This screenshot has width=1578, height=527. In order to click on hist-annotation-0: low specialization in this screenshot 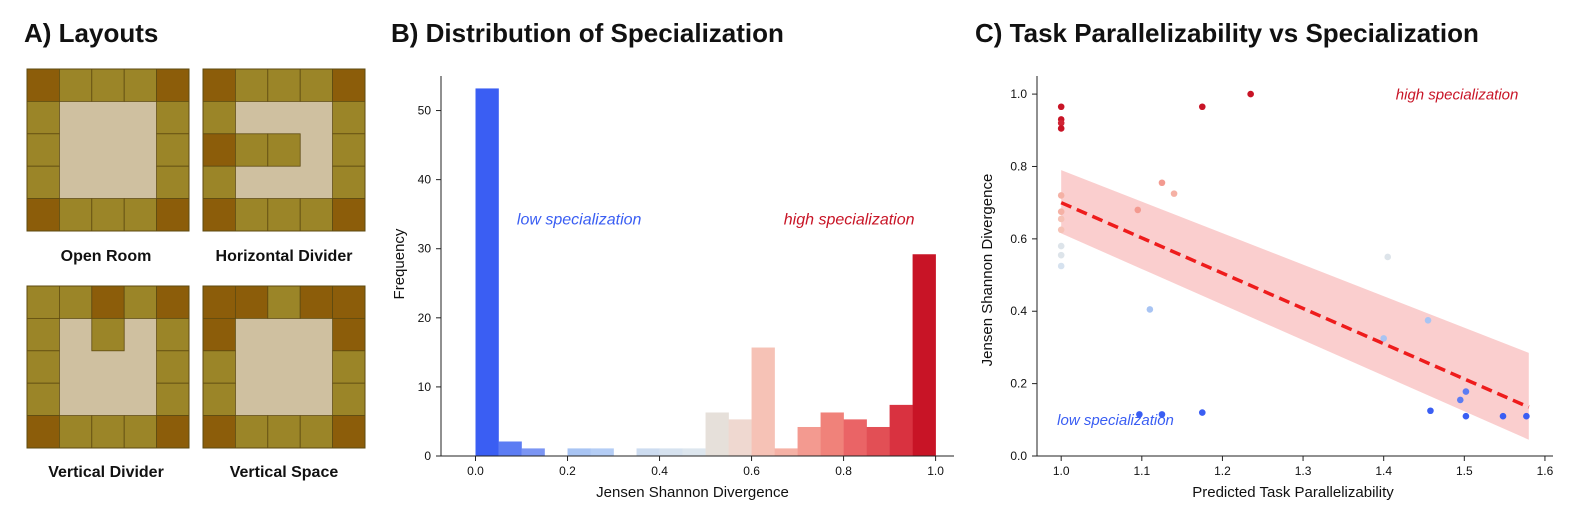, I will do `click(579, 220)`.